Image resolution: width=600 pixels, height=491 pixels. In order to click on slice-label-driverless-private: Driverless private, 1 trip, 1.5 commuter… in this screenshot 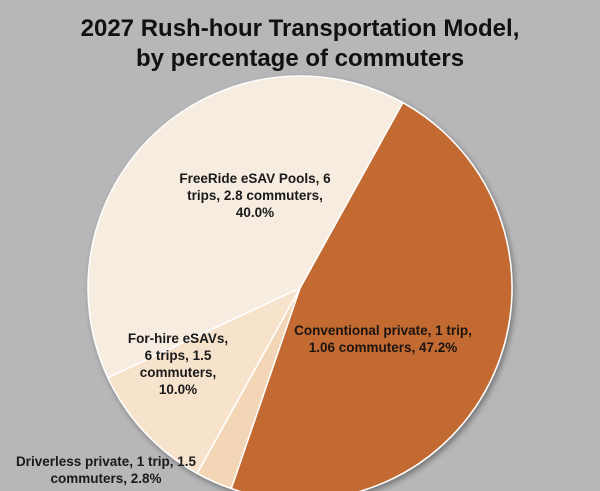, I will do `click(106, 470)`.